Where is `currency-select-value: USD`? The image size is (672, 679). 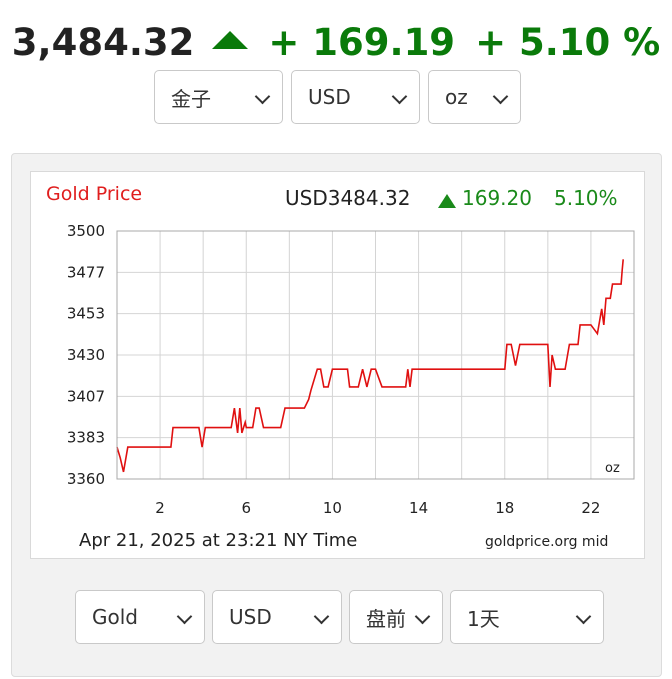 currency-select-value: USD is located at coordinates (329, 97).